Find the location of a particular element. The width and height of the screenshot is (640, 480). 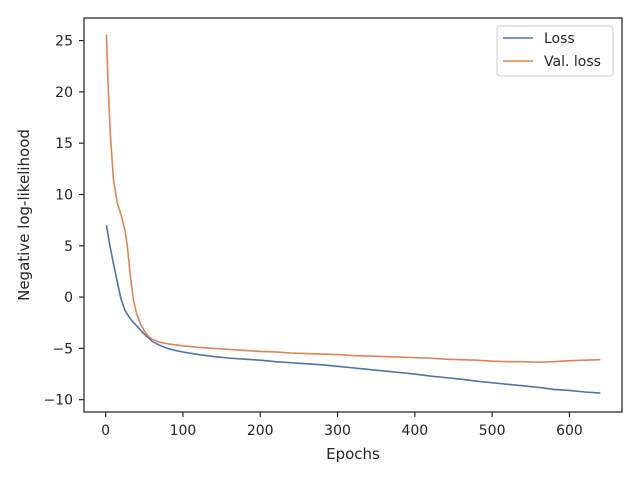

x-axis: 0 100 200 300 400 500 600 is located at coordinates (342, 425).